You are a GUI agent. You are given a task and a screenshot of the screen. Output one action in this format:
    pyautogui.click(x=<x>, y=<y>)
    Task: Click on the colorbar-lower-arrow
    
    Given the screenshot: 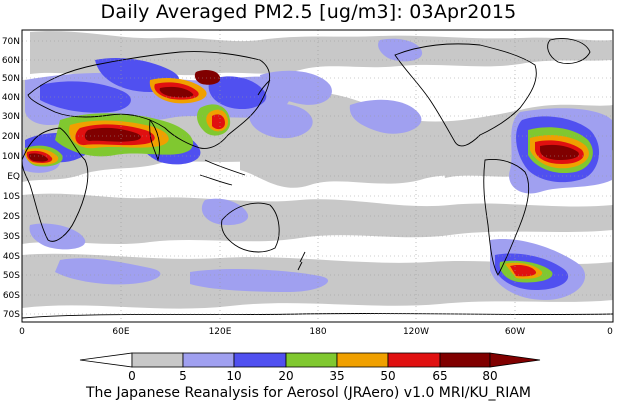 What is the action you would take?
    pyautogui.click(x=106, y=360)
    